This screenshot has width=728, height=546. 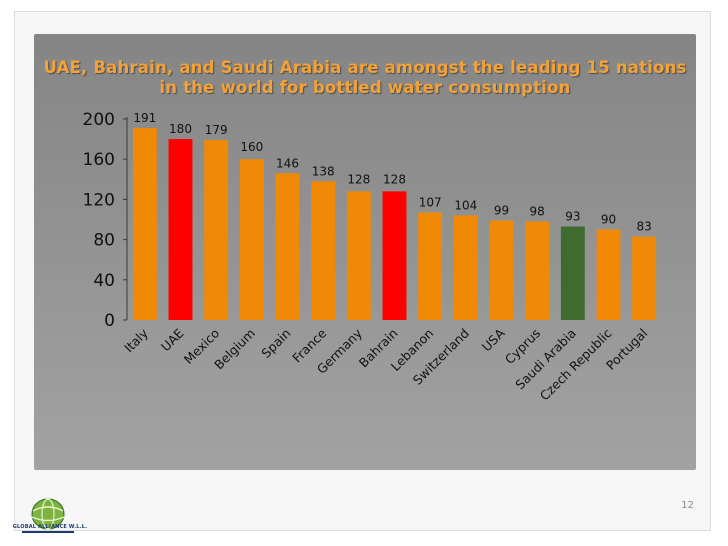 I want to click on data-label: 99, so click(x=501, y=211).